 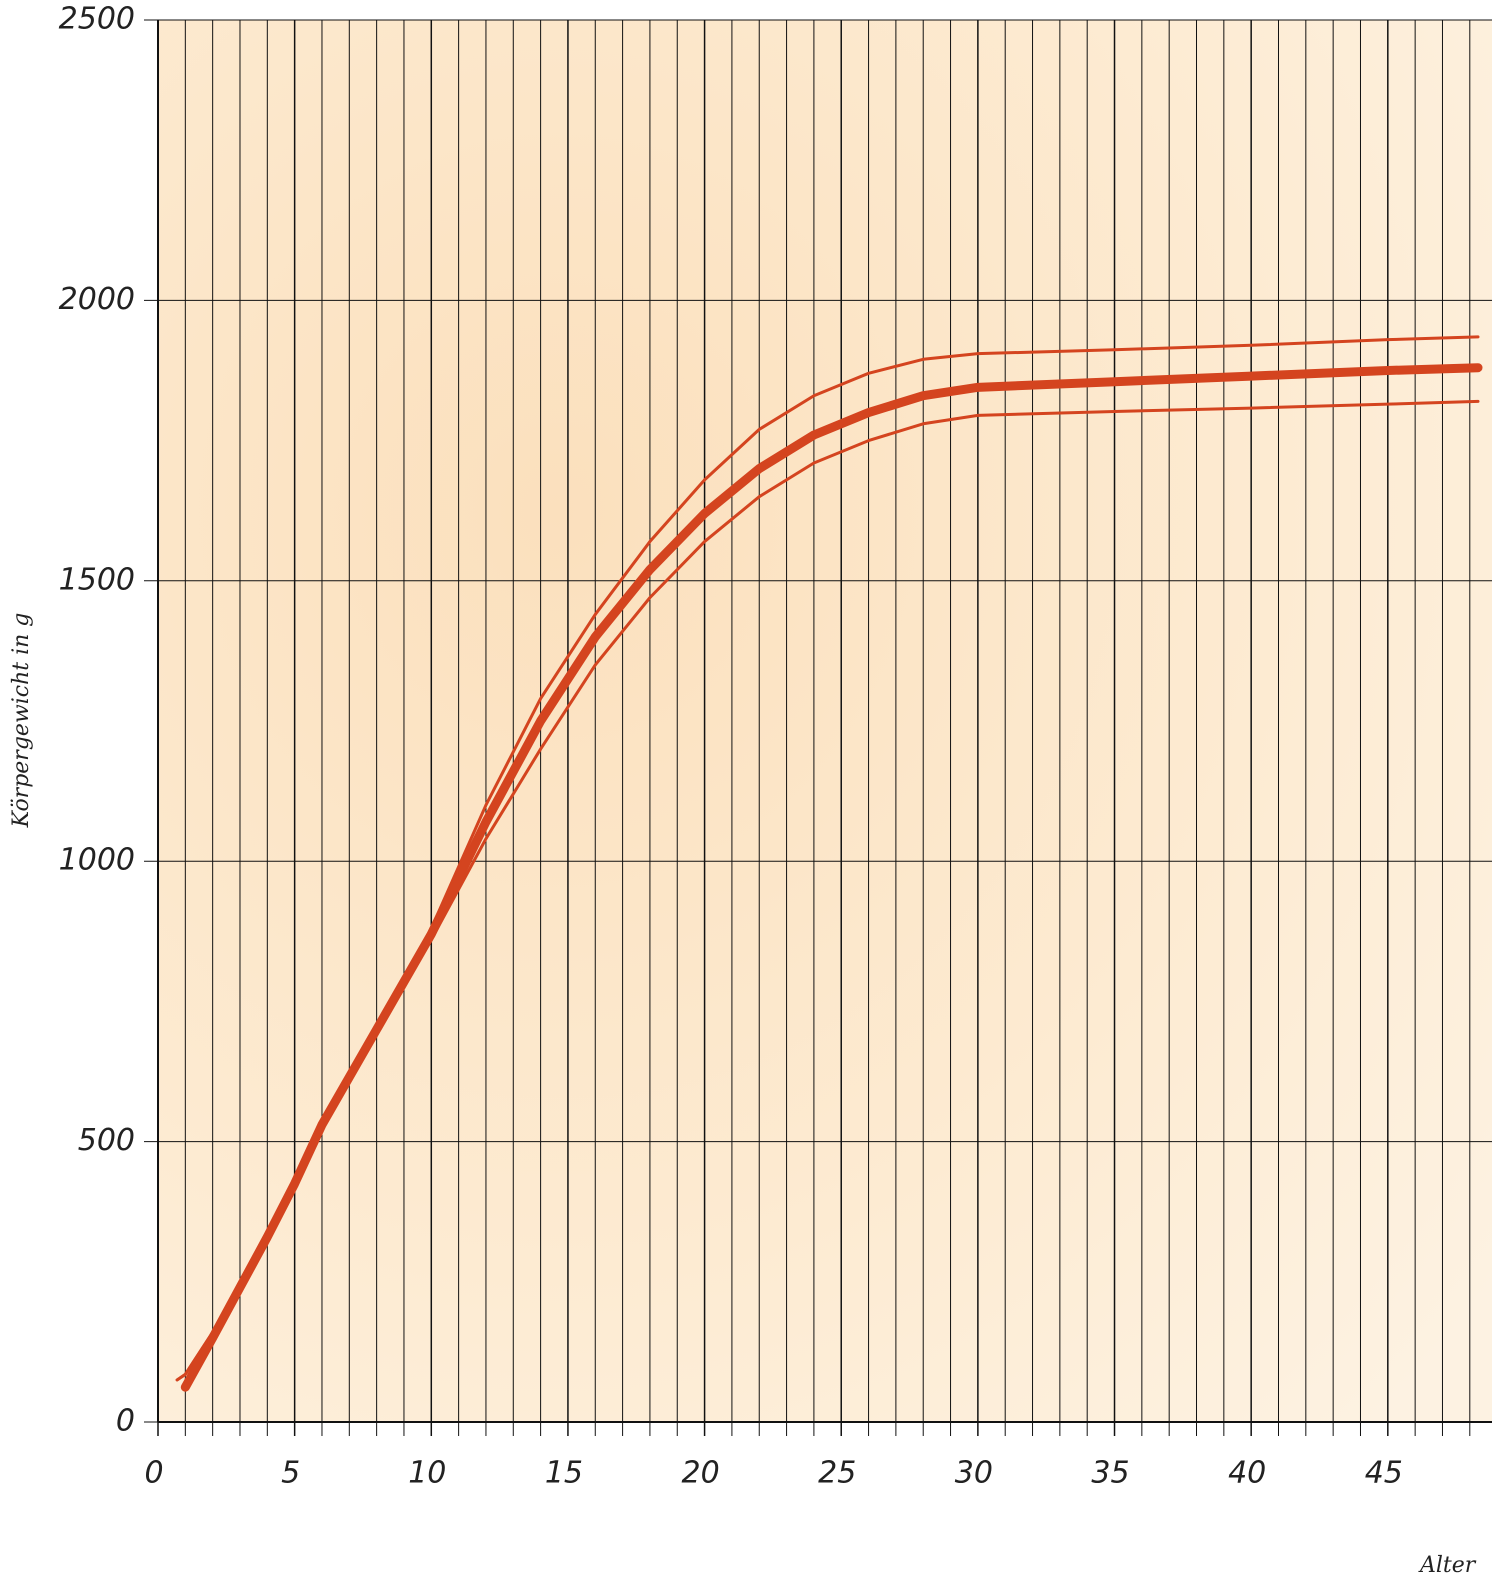 I want to click on y-tick-label: 1000, so click(x=97, y=860).